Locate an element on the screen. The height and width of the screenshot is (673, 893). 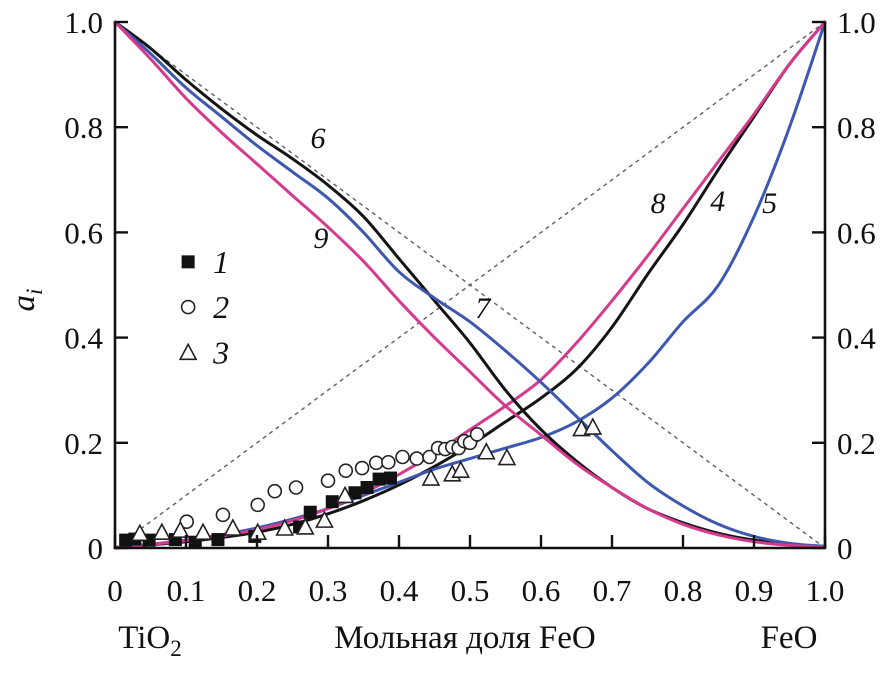
y-axis-title: ai is located at coordinates (26, 300).